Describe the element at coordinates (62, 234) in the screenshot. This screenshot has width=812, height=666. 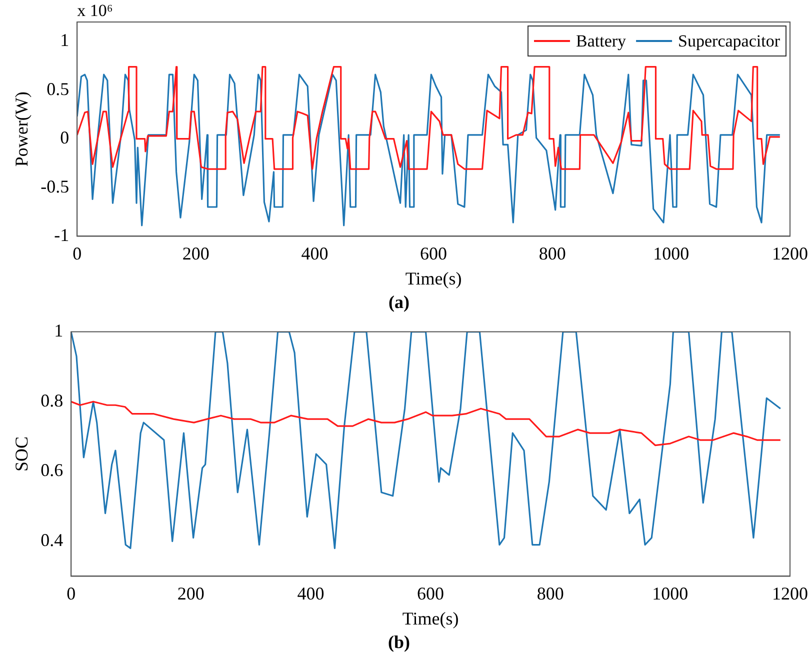
I see `y-tick-label: -1` at that location.